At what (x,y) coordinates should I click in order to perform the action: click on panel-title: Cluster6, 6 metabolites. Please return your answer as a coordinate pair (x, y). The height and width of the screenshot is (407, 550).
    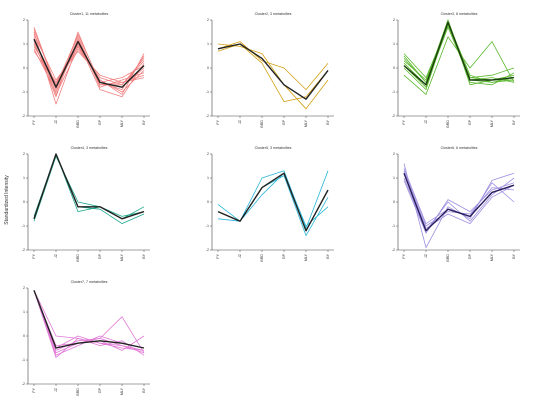
    Looking at the image, I should click on (459, 148).